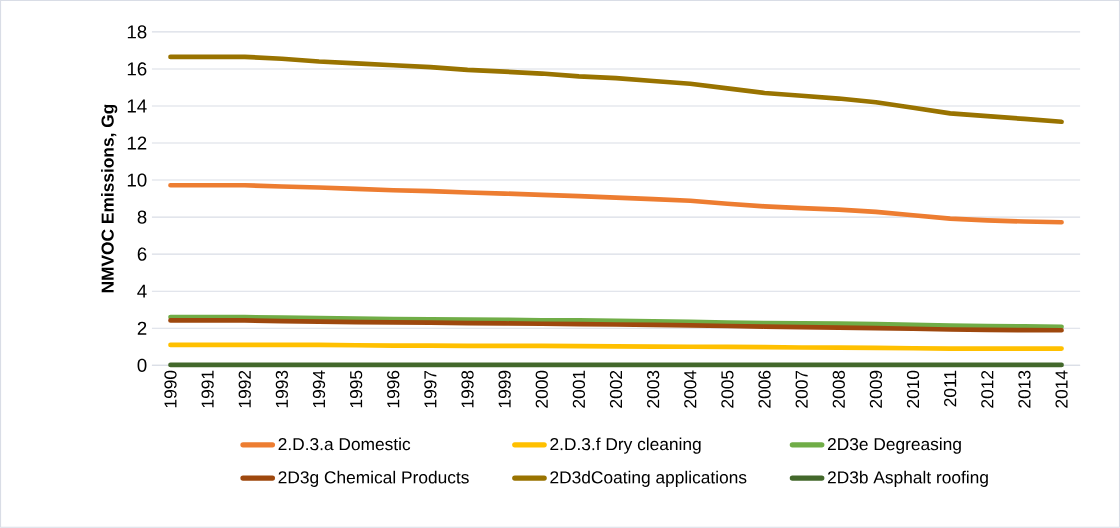 The height and width of the screenshot is (528, 1120). I want to click on legend-label: 2.D.3.a Domestic, so click(344, 444).